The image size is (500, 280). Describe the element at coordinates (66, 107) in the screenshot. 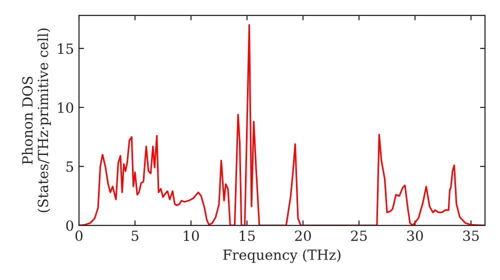

I see `y-tick-label: 10` at that location.